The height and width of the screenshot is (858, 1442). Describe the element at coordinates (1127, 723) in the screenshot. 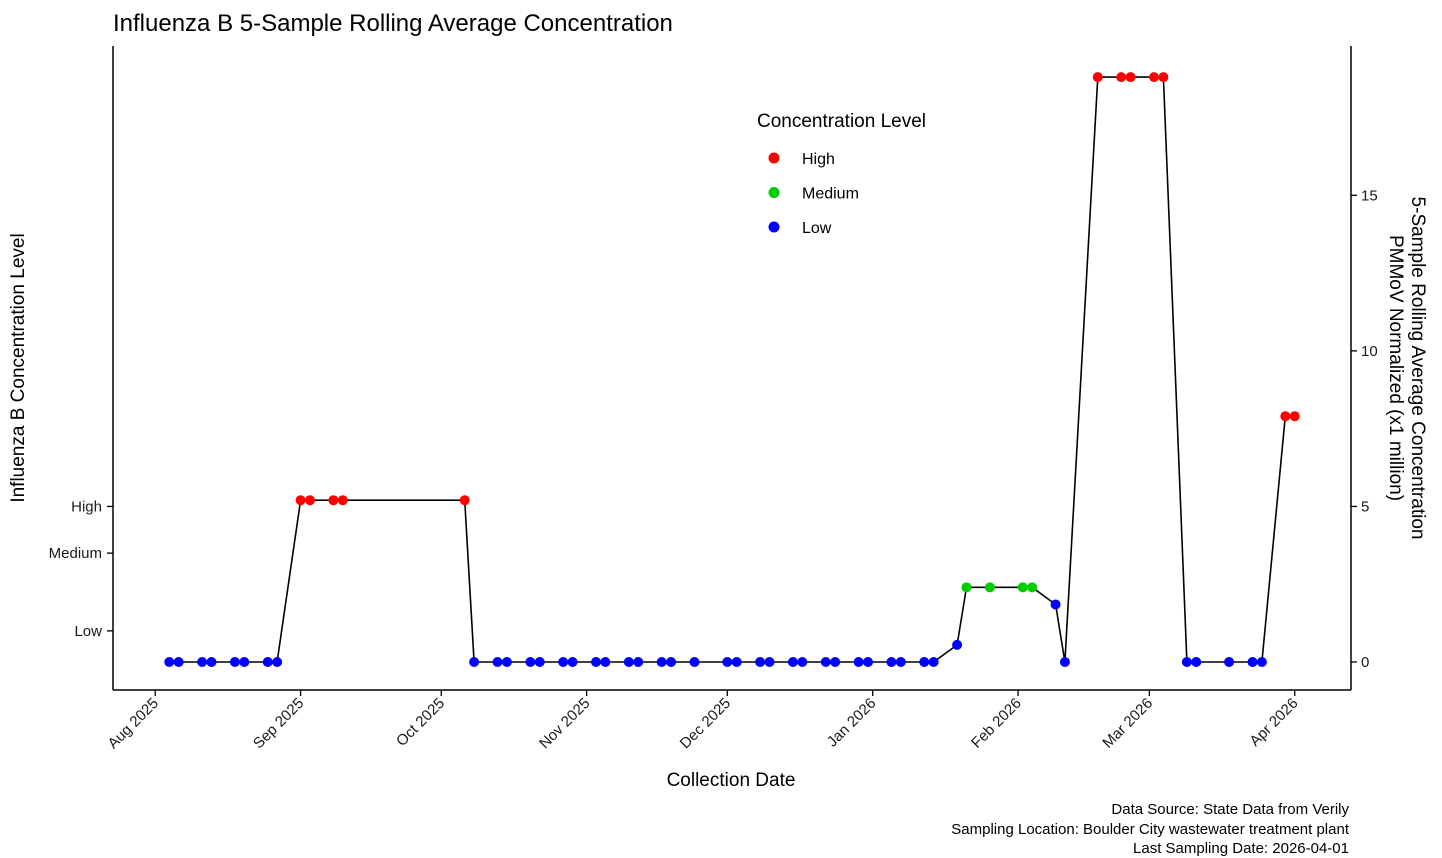

I see `x-tick-label: Mar 2026` at that location.